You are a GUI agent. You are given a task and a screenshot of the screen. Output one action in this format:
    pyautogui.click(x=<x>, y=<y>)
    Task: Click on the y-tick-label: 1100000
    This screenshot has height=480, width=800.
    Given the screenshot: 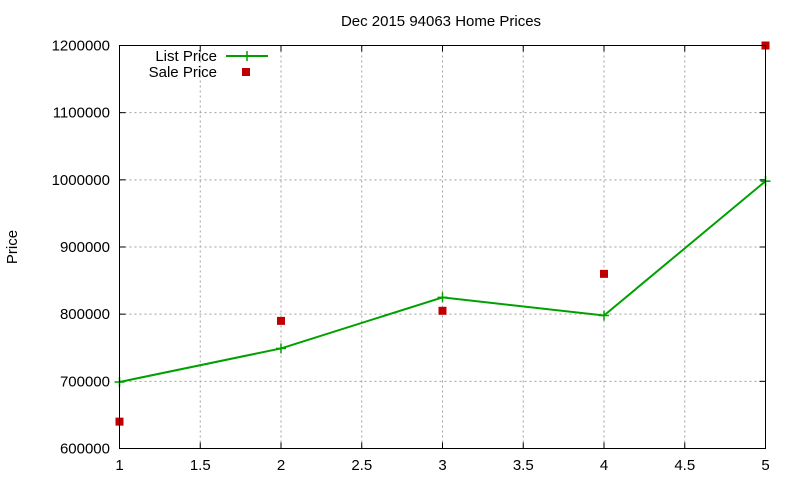 What is the action you would take?
    pyautogui.click(x=81, y=113)
    